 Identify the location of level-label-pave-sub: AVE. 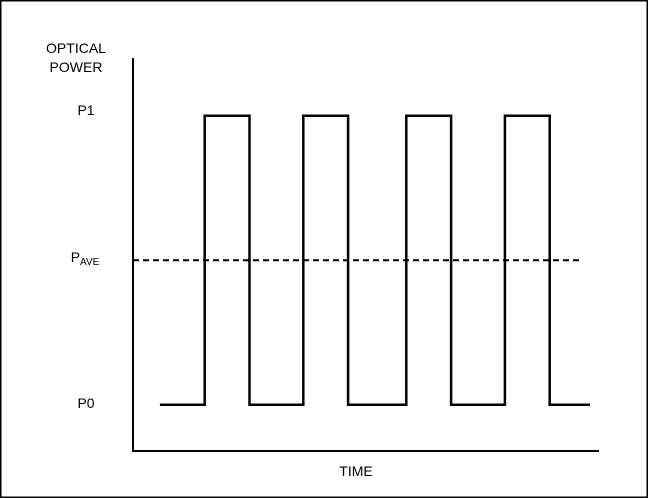
(90, 262).